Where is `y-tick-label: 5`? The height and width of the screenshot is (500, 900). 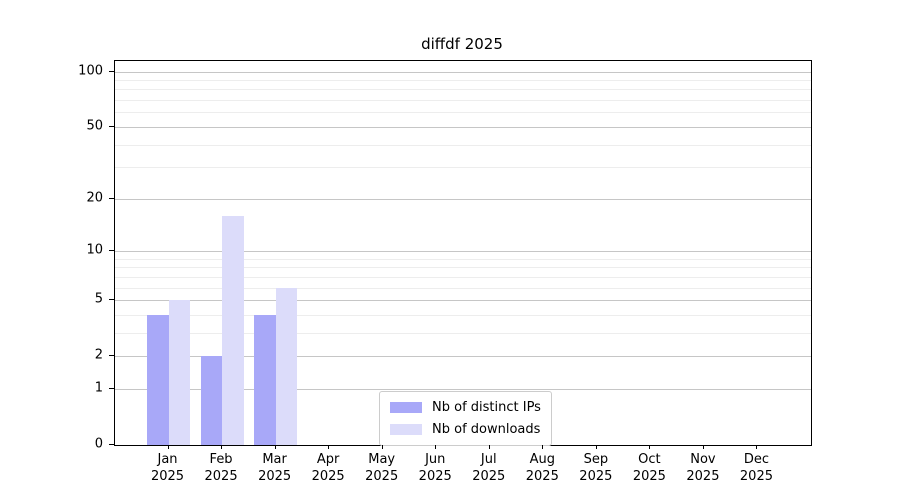 y-tick-label: 5 is located at coordinates (98, 299).